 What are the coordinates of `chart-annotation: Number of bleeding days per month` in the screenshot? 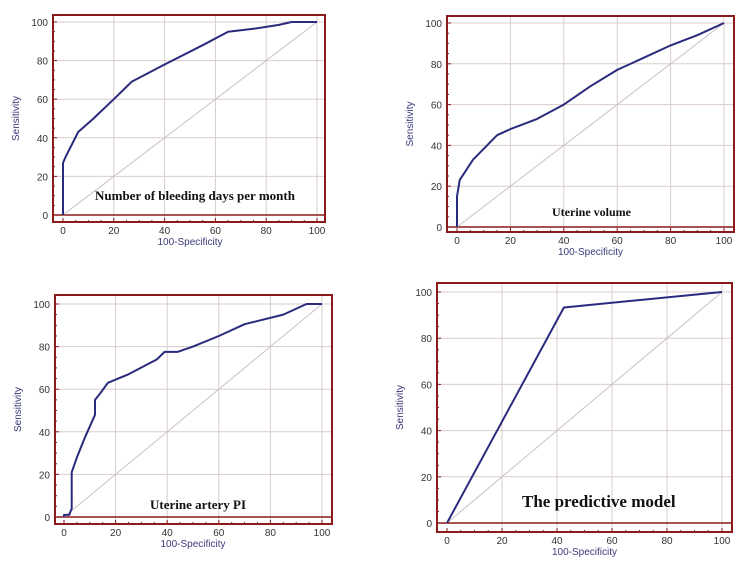 It's located at (195, 195).